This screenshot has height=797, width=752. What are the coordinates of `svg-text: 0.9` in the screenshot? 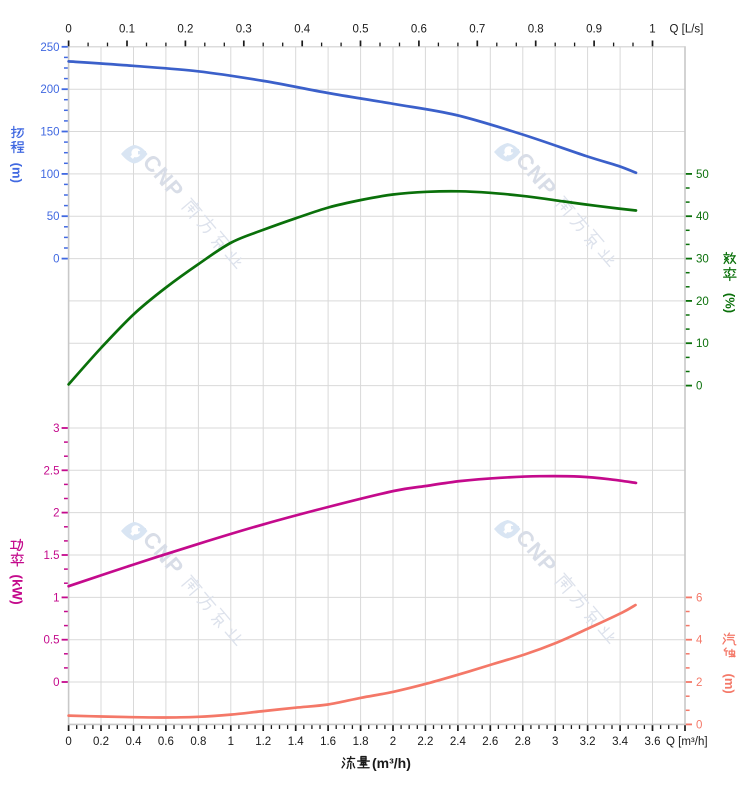 It's located at (594, 30).